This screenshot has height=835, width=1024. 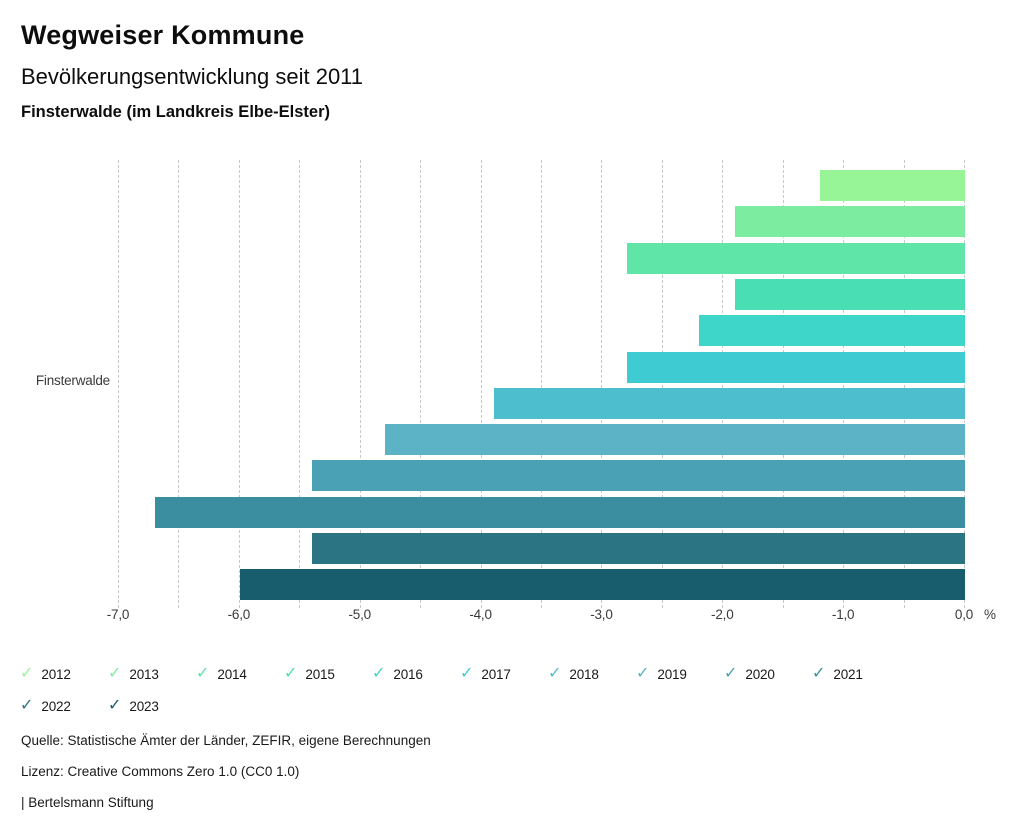 I want to click on legend-item-2021: ✓ 2021, so click(x=856, y=674).